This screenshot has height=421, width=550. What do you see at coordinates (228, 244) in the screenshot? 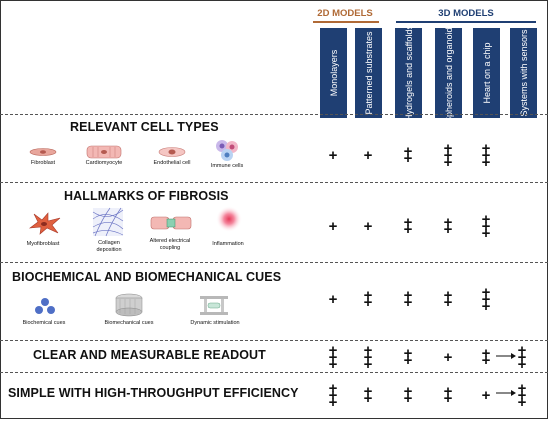
I see `caption-inflammation: Inflammation` at bounding box center [228, 244].